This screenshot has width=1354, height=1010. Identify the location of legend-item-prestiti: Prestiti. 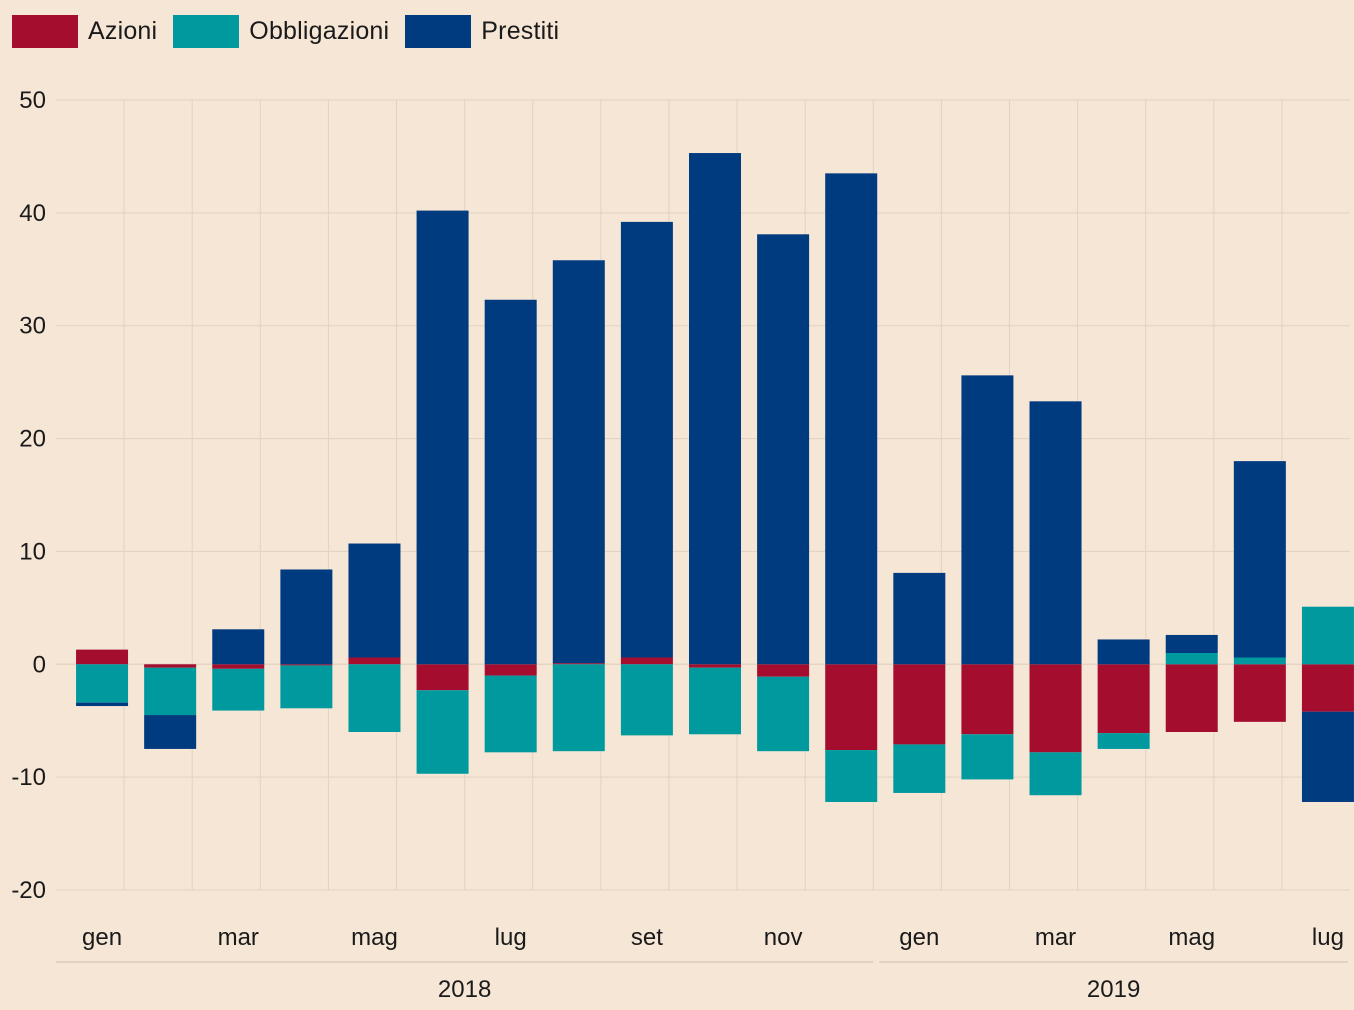
(482, 31).